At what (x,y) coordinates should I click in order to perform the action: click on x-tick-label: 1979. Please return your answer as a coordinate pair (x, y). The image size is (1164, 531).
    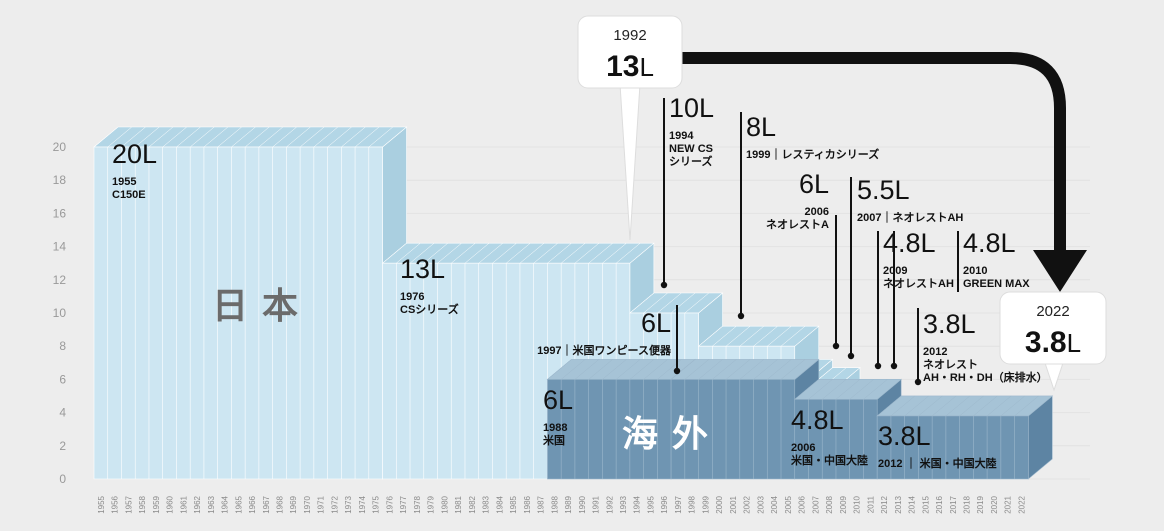
    Looking at the image, I should click on (431, 504).